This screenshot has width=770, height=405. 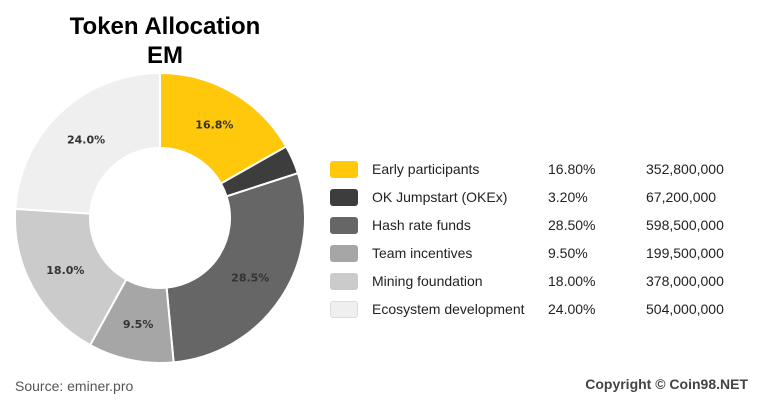 I want to click on source-note: Source: eminer.pro, so click(x=74, y=386).